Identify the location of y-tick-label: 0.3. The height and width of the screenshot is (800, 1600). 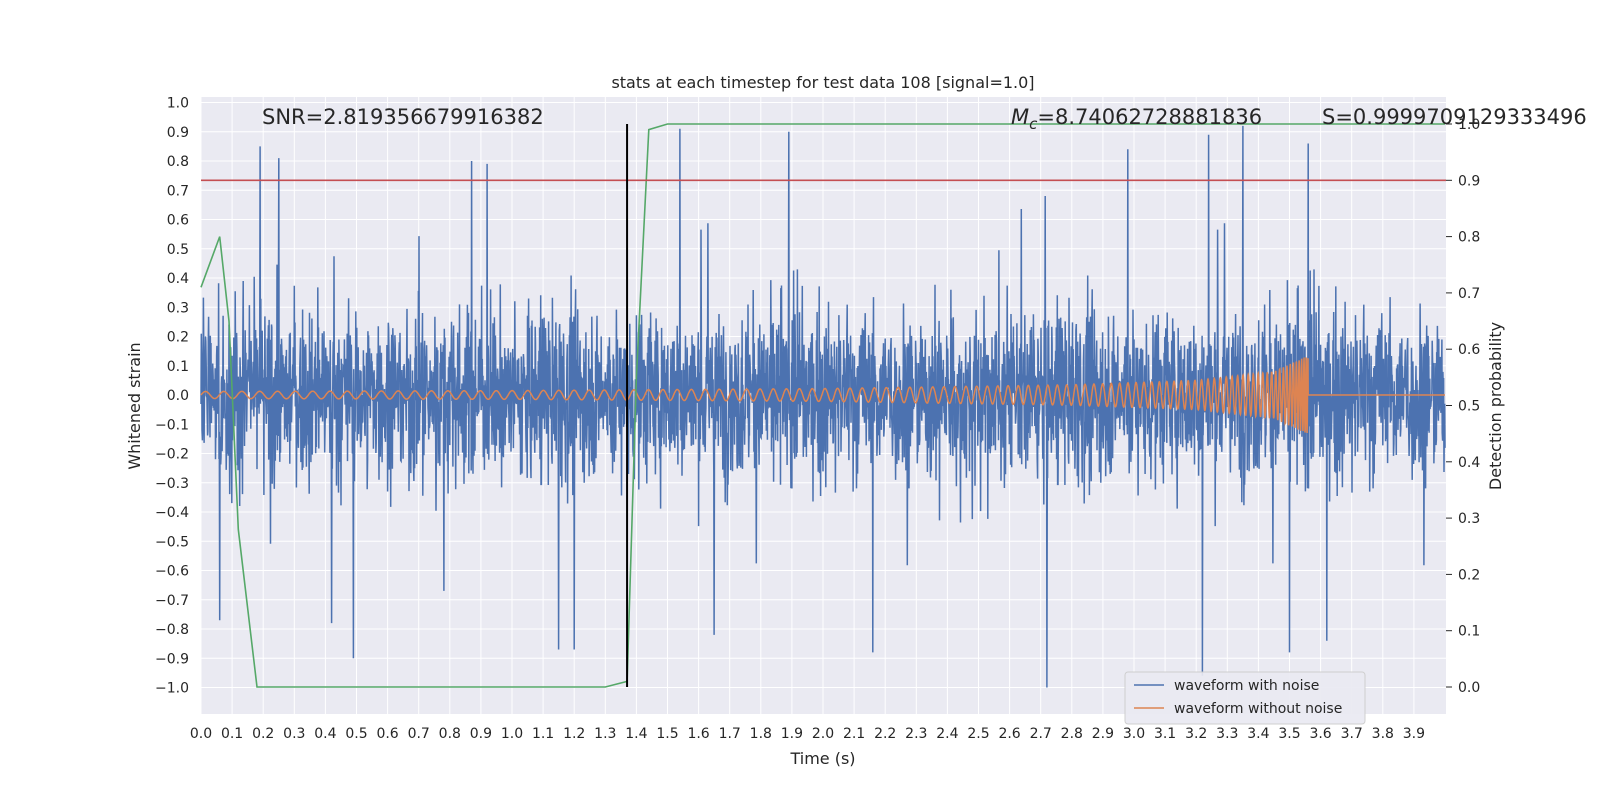
(178, 308).